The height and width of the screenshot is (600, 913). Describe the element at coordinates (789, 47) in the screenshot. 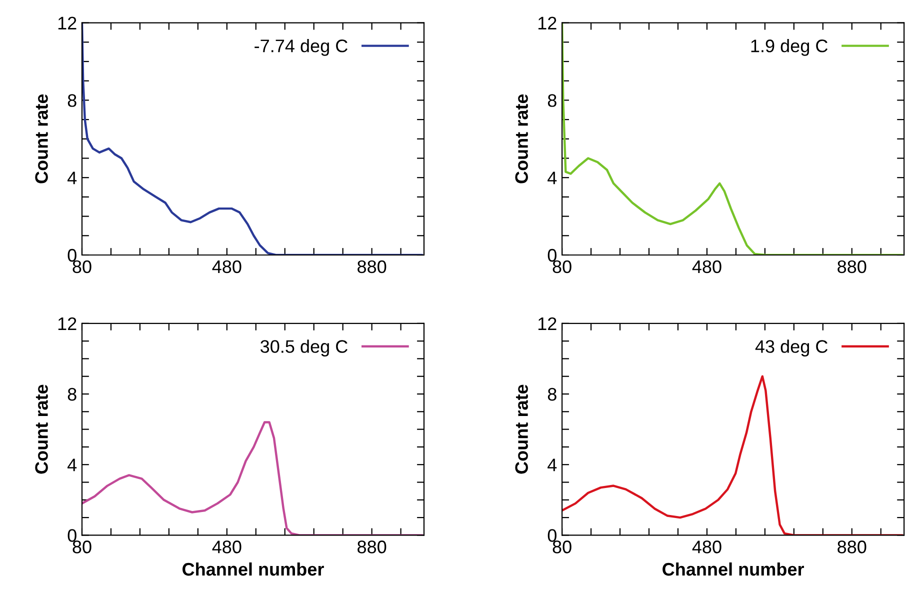

I see `legend-label: 1.9 deg C` at that location.